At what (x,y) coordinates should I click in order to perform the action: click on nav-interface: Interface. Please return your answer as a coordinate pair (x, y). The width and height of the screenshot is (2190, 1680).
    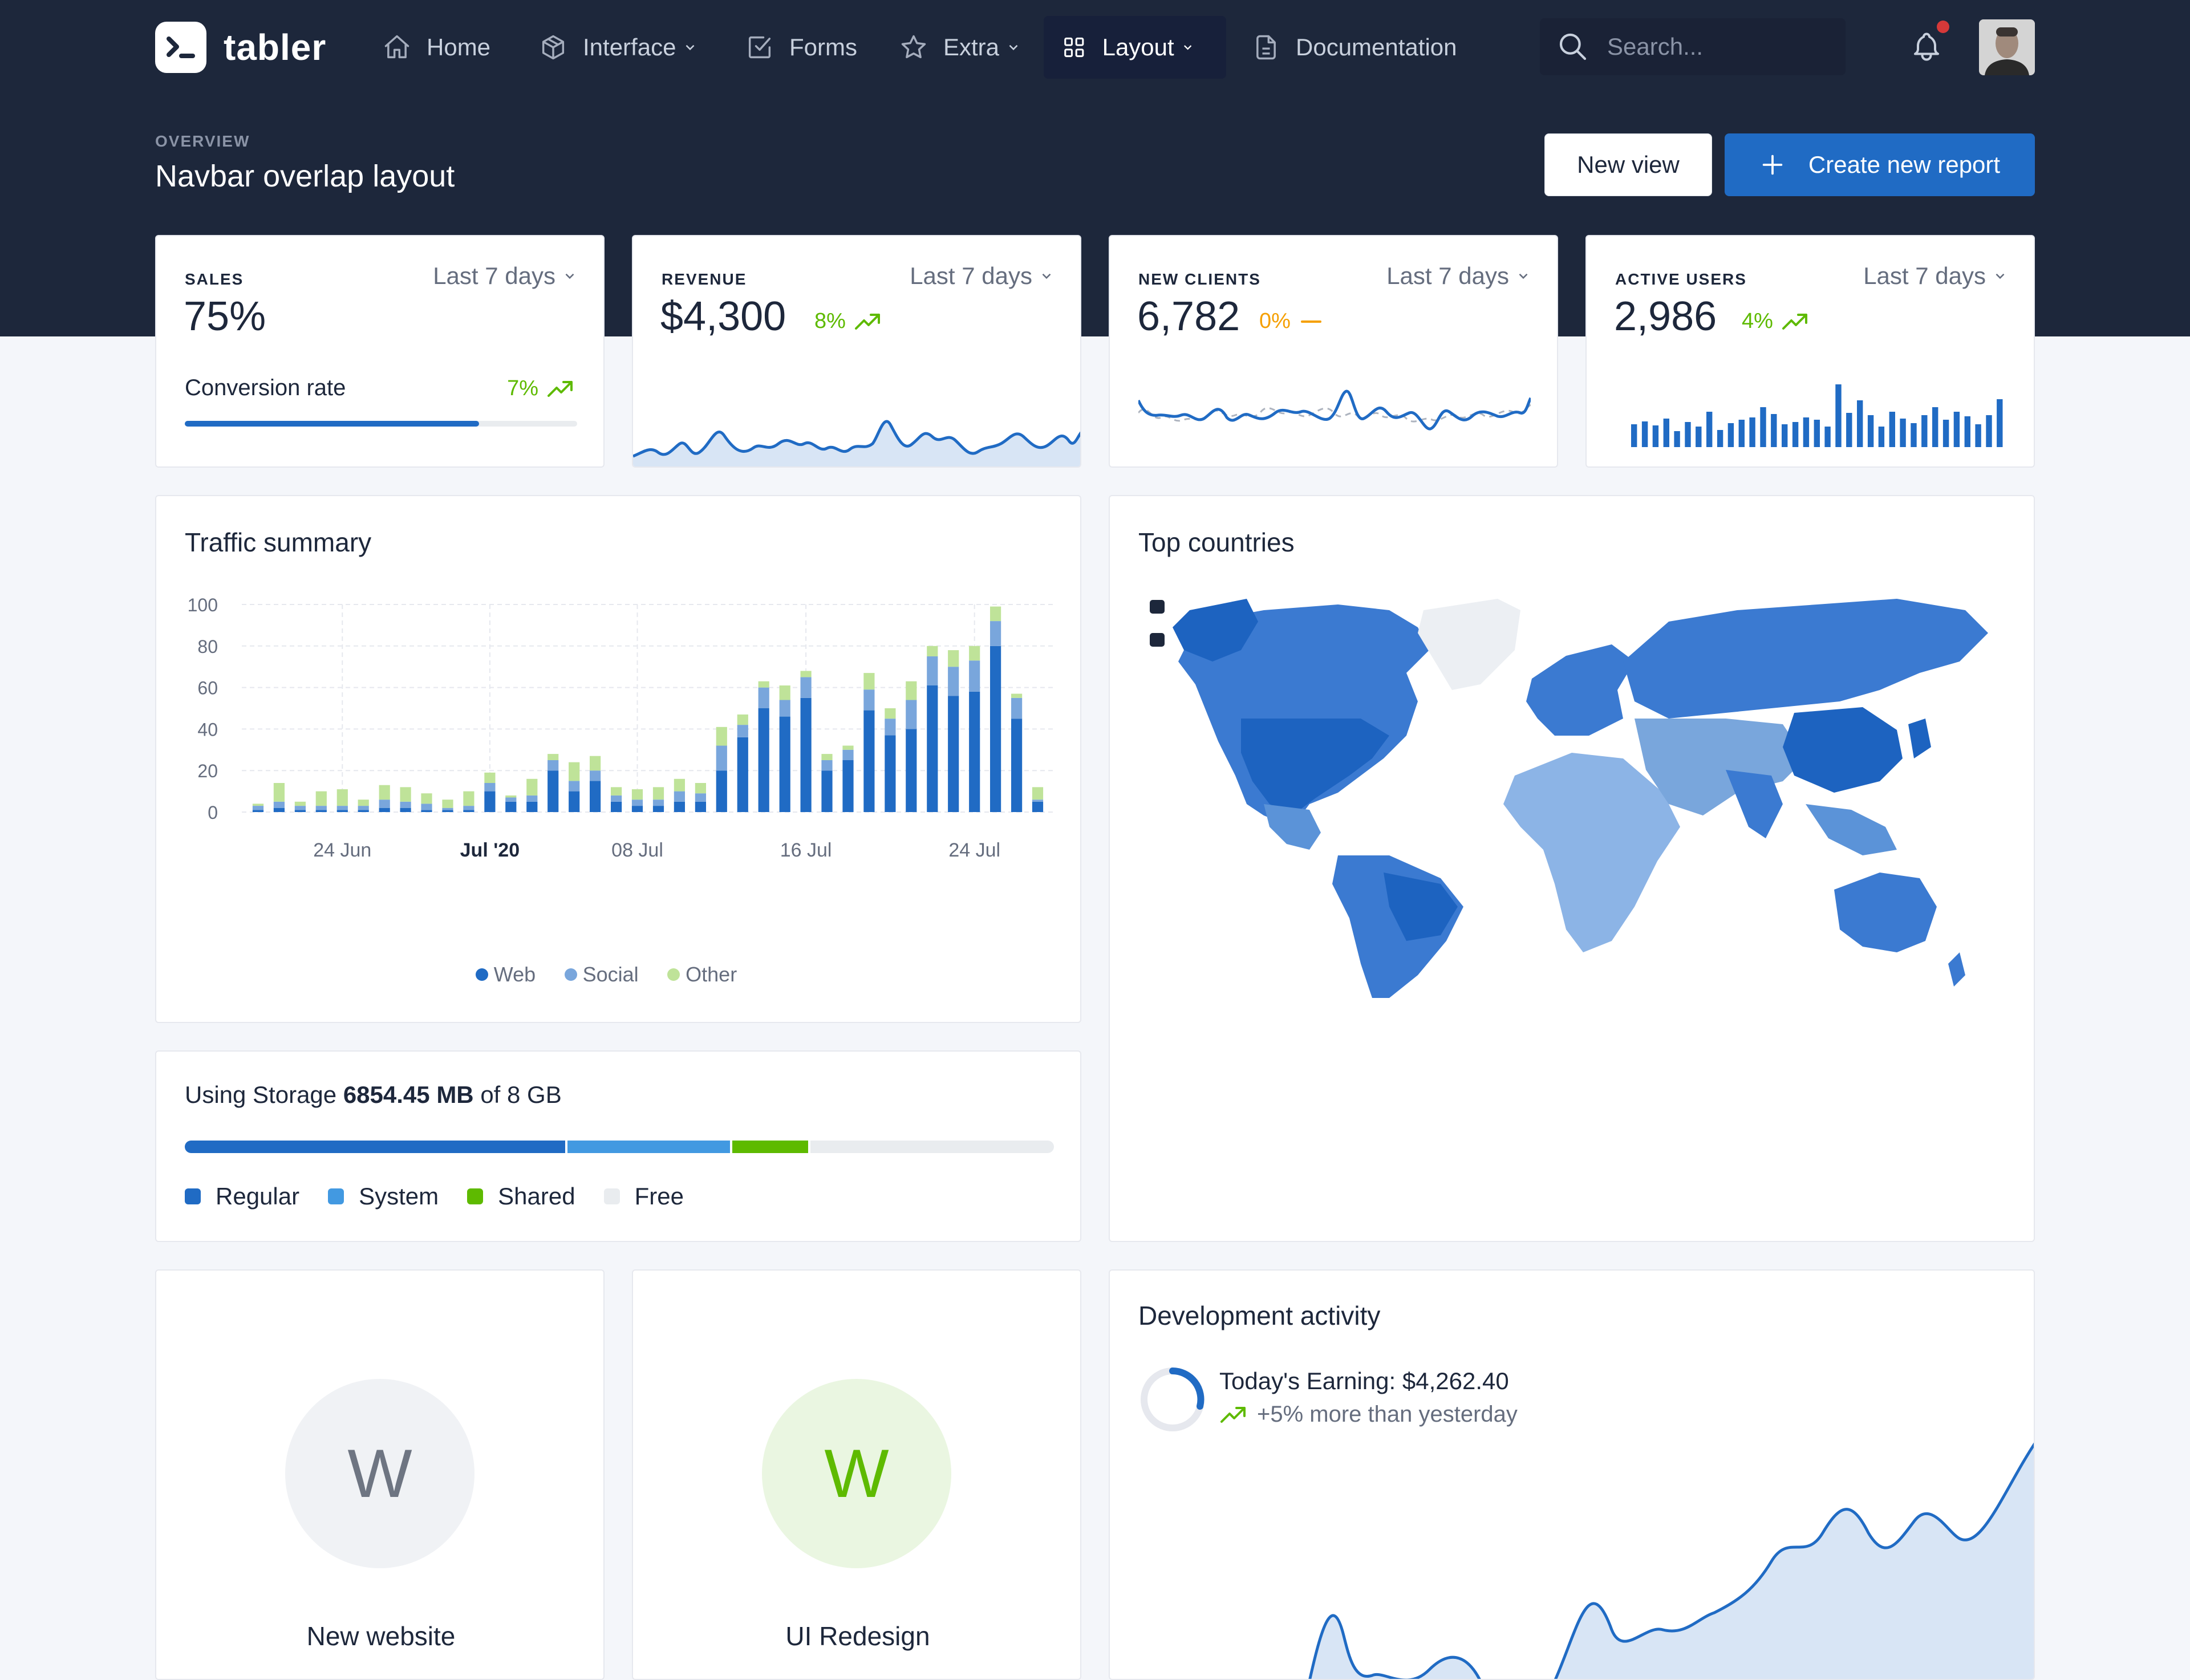
    Looking at the image, I should click on (625, 47).